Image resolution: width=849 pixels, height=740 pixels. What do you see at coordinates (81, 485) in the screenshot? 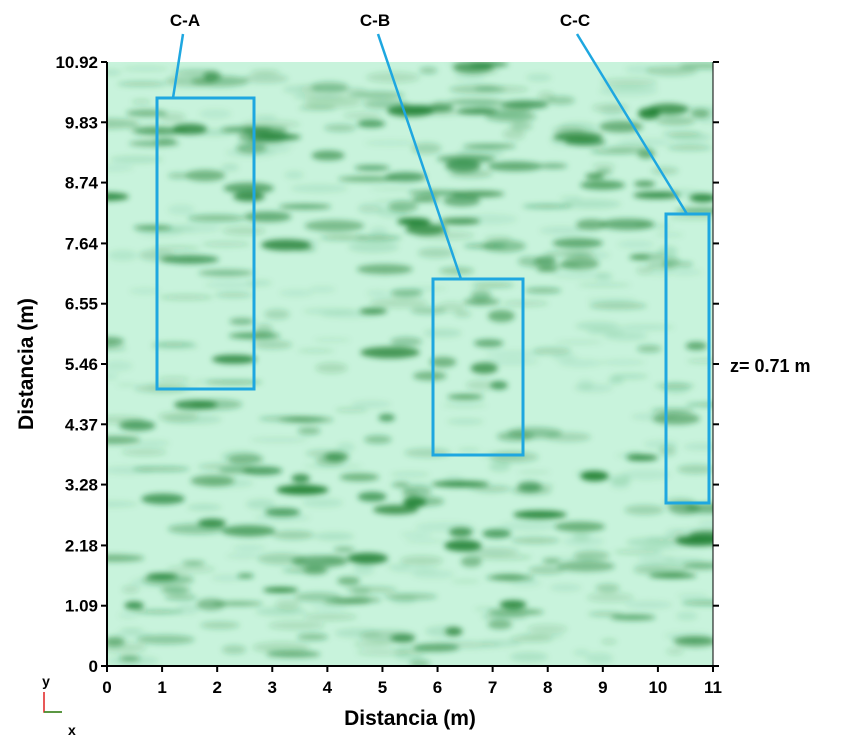
I see `y-tick-label: 3.28` at bounding box center [81, 485].